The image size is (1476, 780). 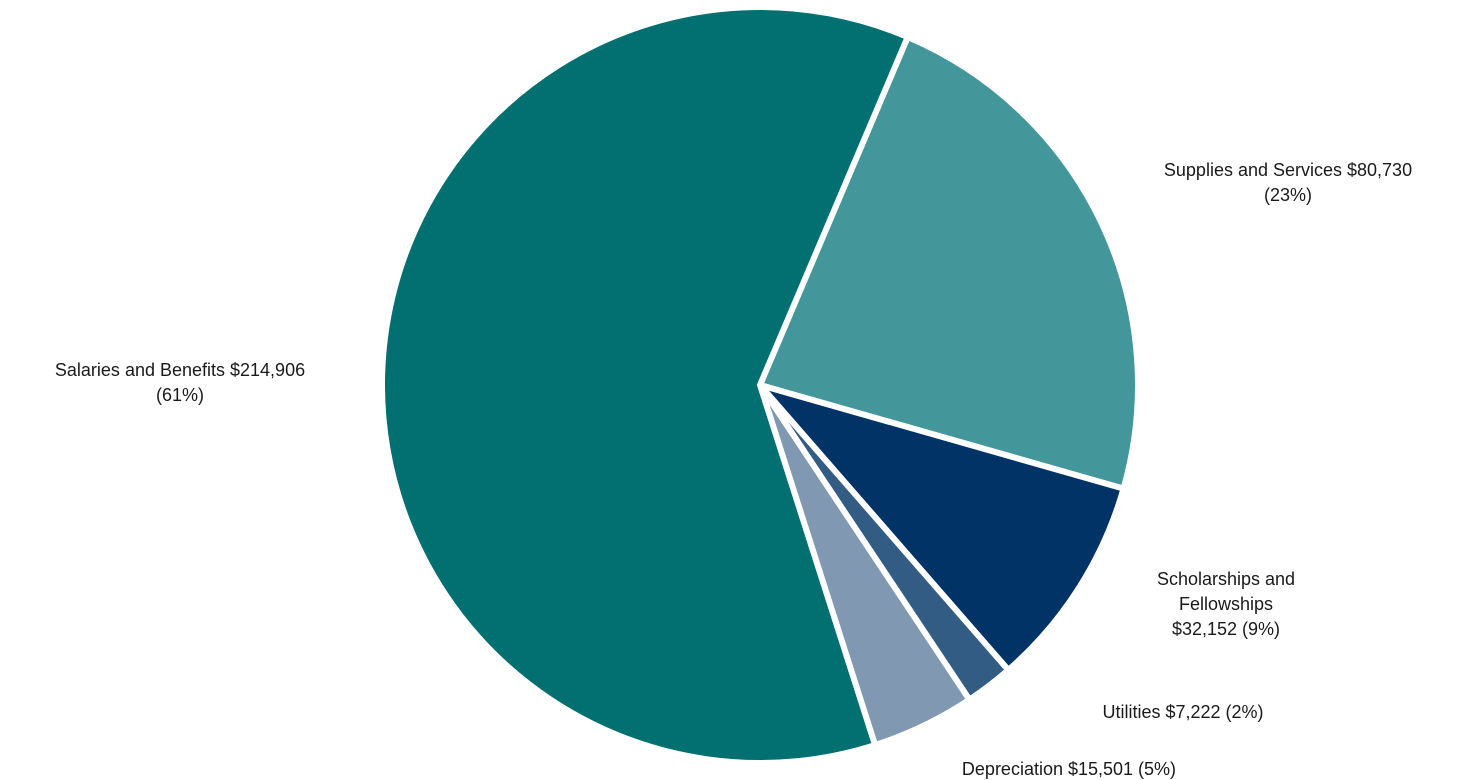 I want to click on slice-label-scholarships-and-fellowships: Scholarships and Fellowships $32,152 (9%), so click(x=1226, y=604).